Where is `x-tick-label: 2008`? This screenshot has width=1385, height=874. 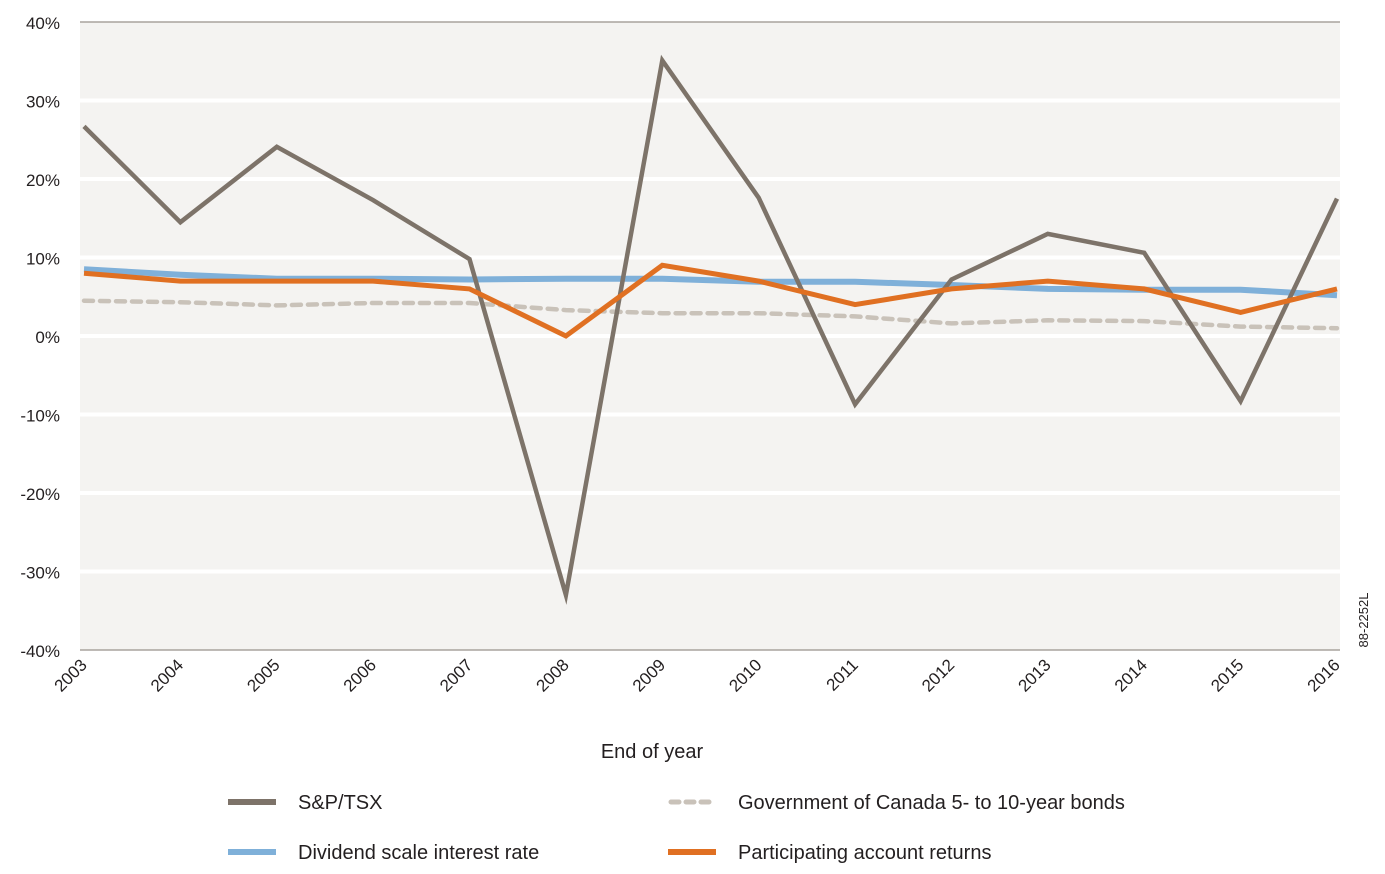
x-tick-label: 2008 is located at coordinates (553, 675).